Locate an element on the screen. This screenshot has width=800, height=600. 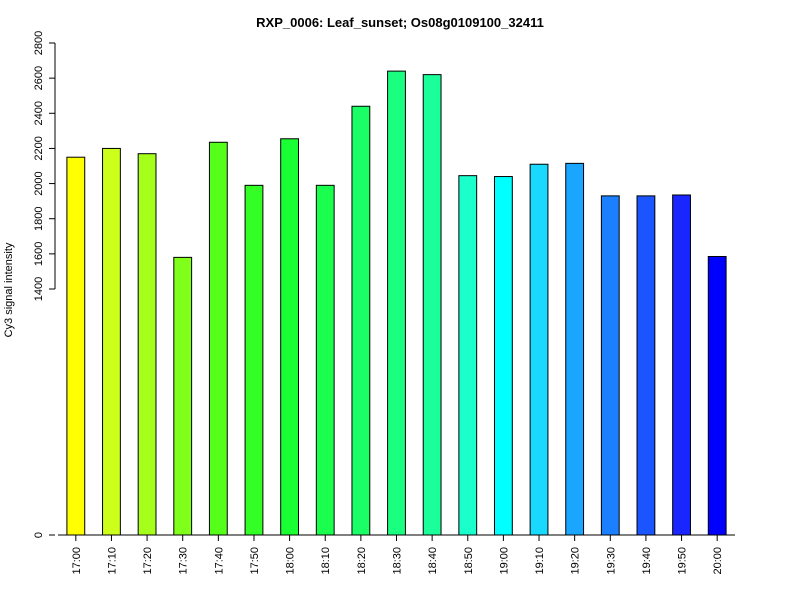
y-tick-label: 2600 is located at coordinates (39, 78).